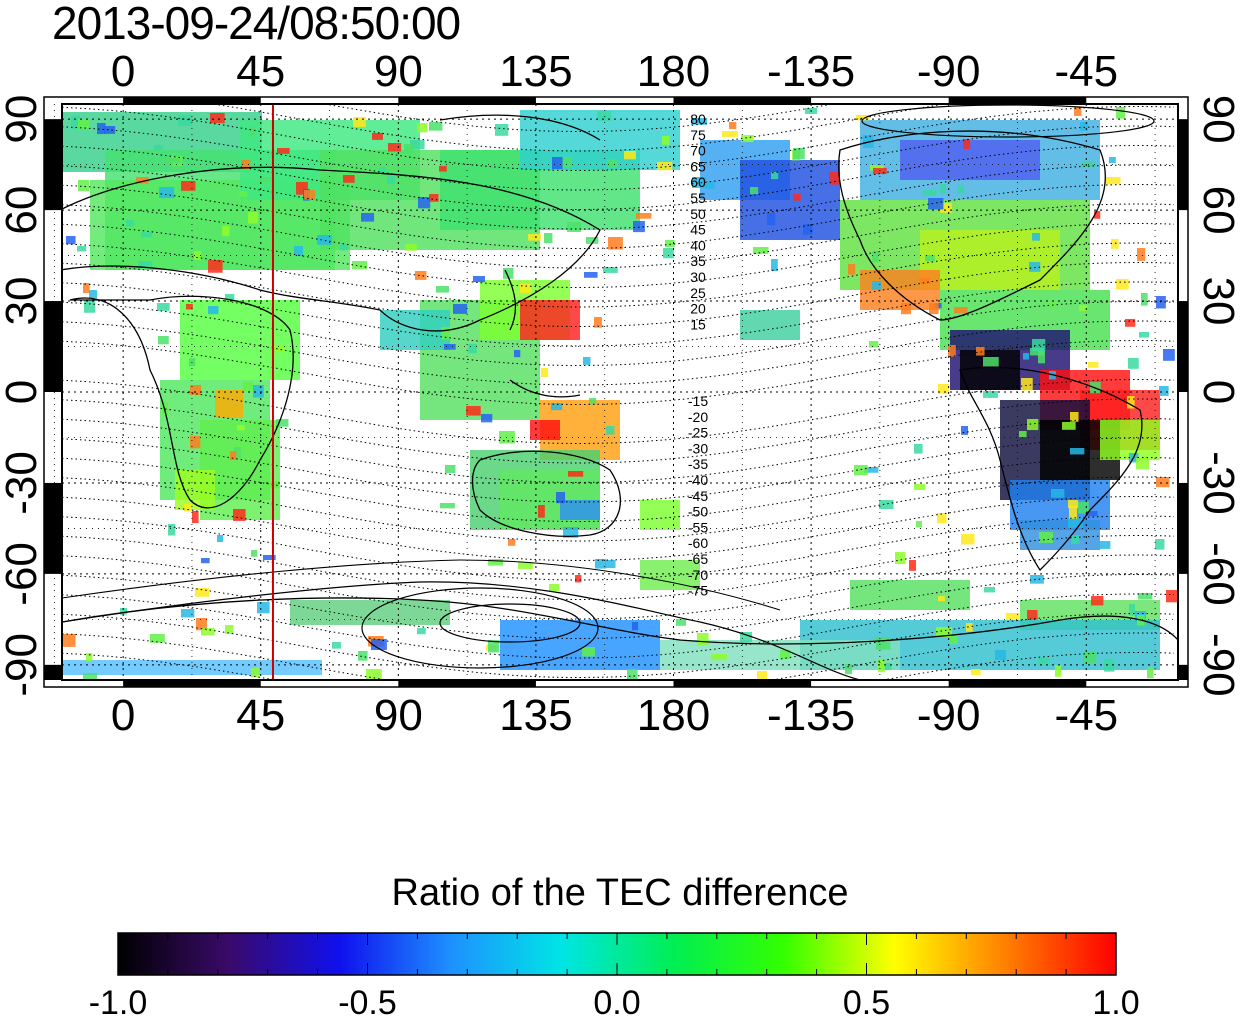 The width and height of the screenshot is (1240, 1024). Describe the element at coordinates (260, 715) in the screenshot. I see `x-tick-label-bottom: 45` at that location.